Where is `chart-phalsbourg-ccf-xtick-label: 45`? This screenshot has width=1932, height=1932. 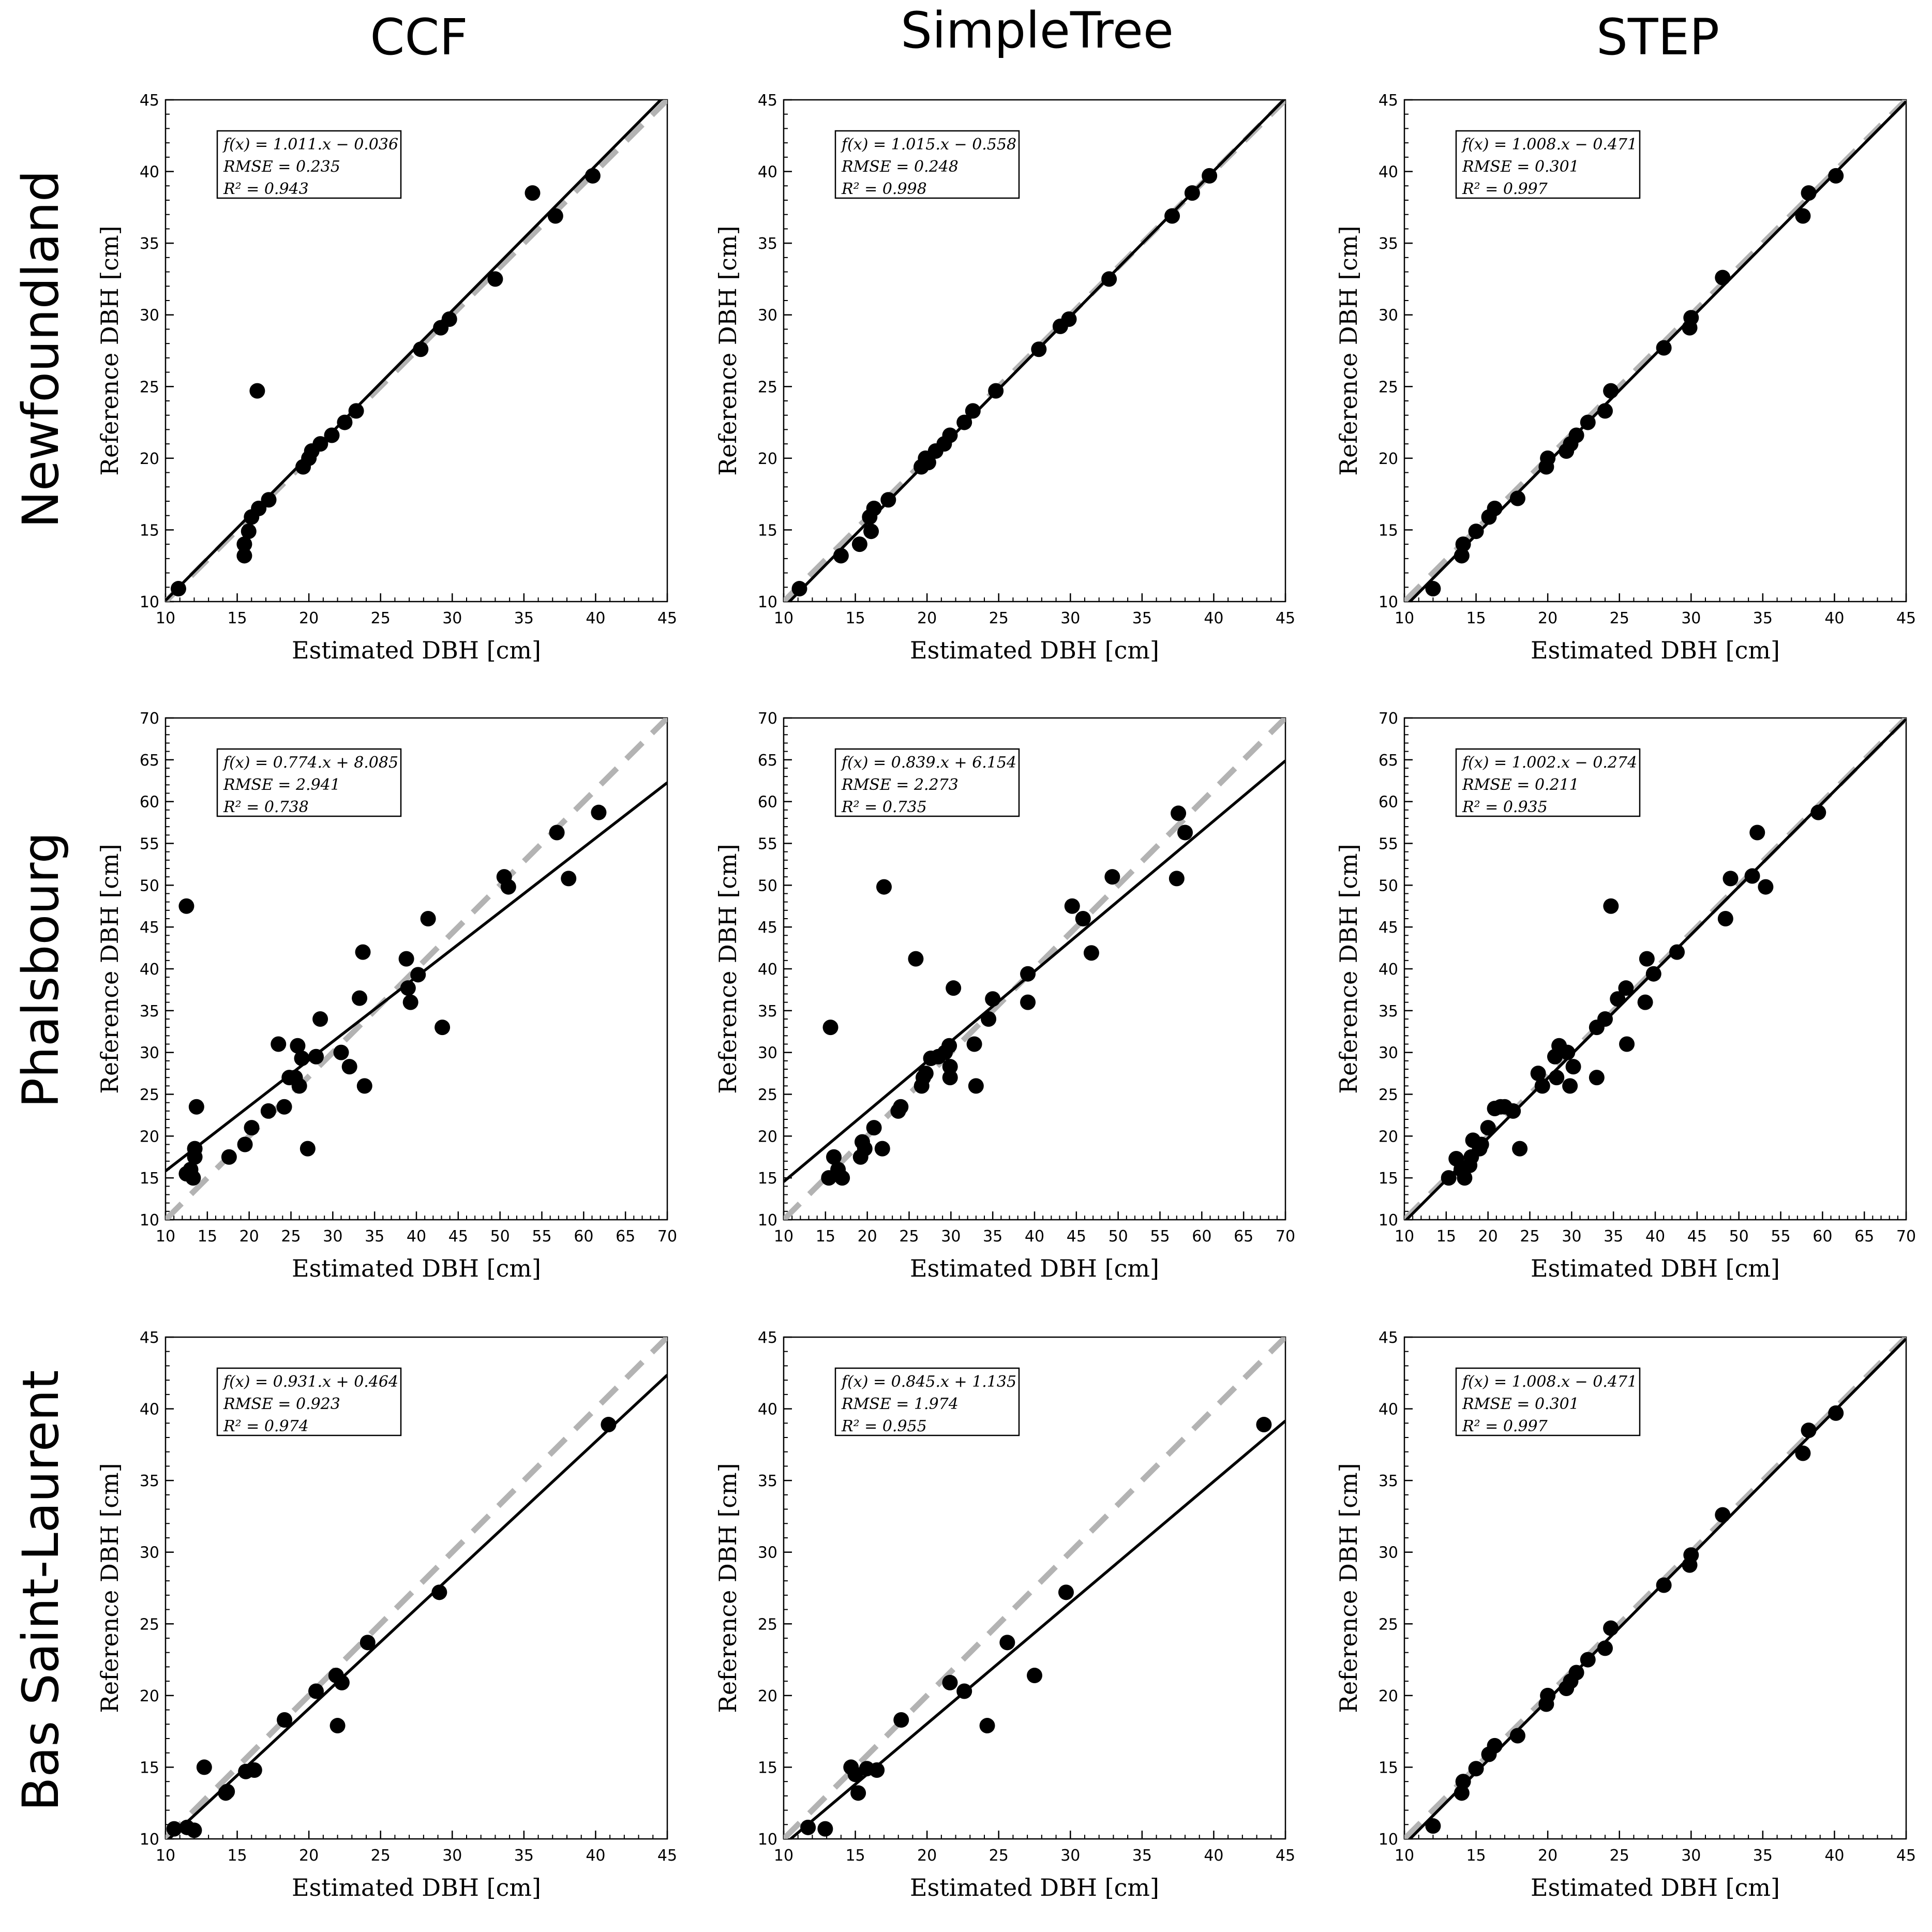 chart-phalsbourg-ccf-xtick-label: 45 is located at coordinates (458, 1236).